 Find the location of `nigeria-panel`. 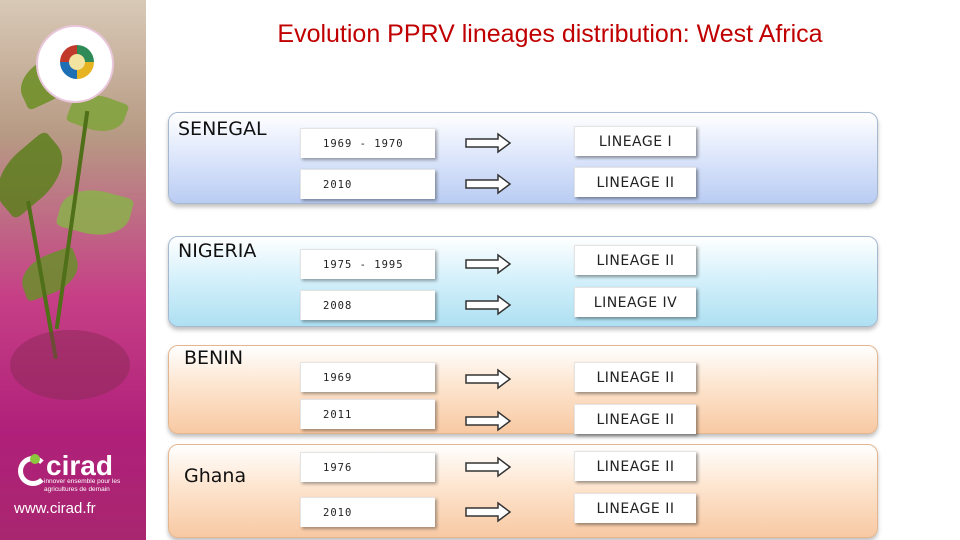

nigeria-panel is located at coordinates (523, 281).